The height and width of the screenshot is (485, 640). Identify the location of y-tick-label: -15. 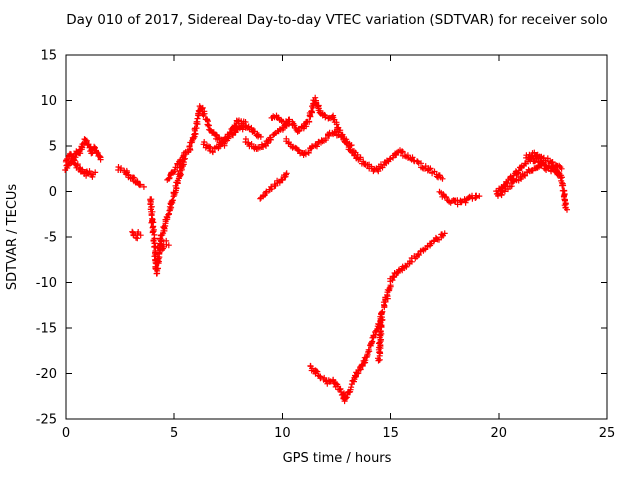
(46, 329).